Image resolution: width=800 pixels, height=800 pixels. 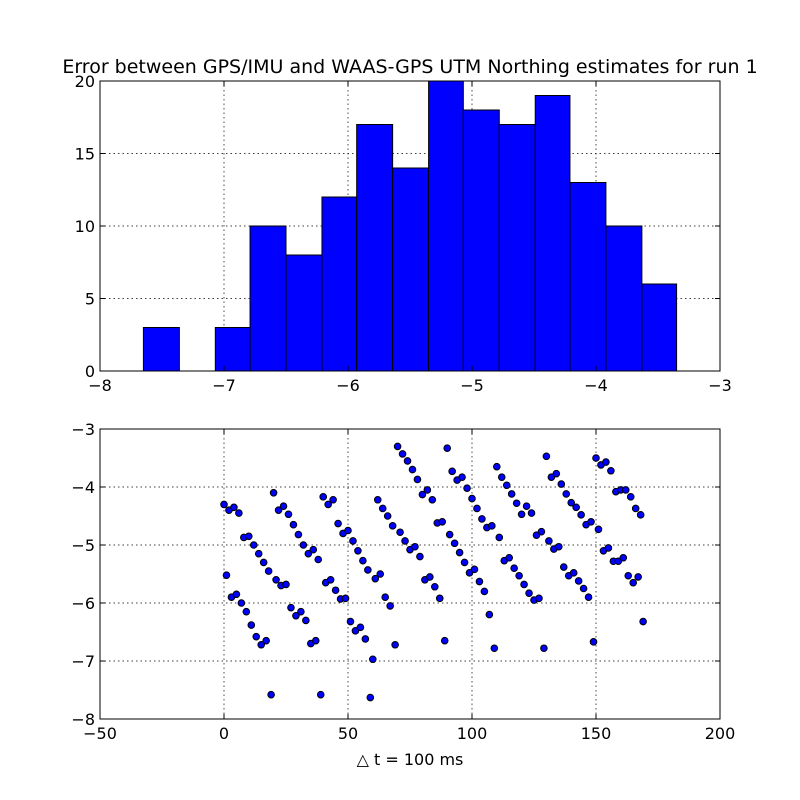 What do you see at coordinates (224, 733) in the screenshot?
I see `scatter-x-tick-label: 0` at bounding box center [224, 733].